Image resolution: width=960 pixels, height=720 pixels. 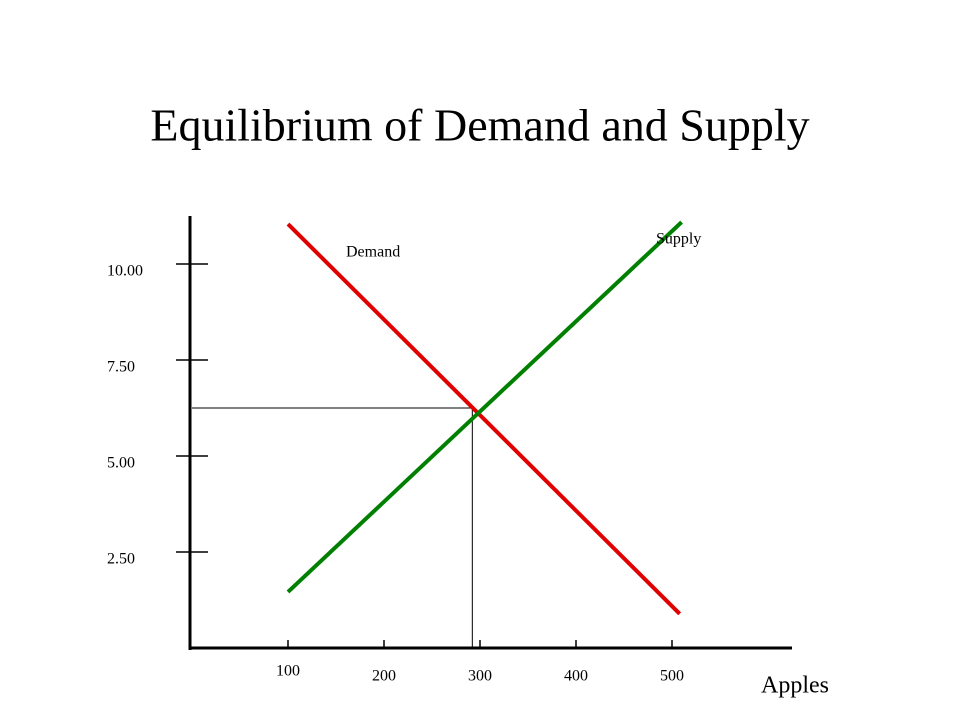 I want to click on x-tick-label: 500, so click(x=672, y=676).